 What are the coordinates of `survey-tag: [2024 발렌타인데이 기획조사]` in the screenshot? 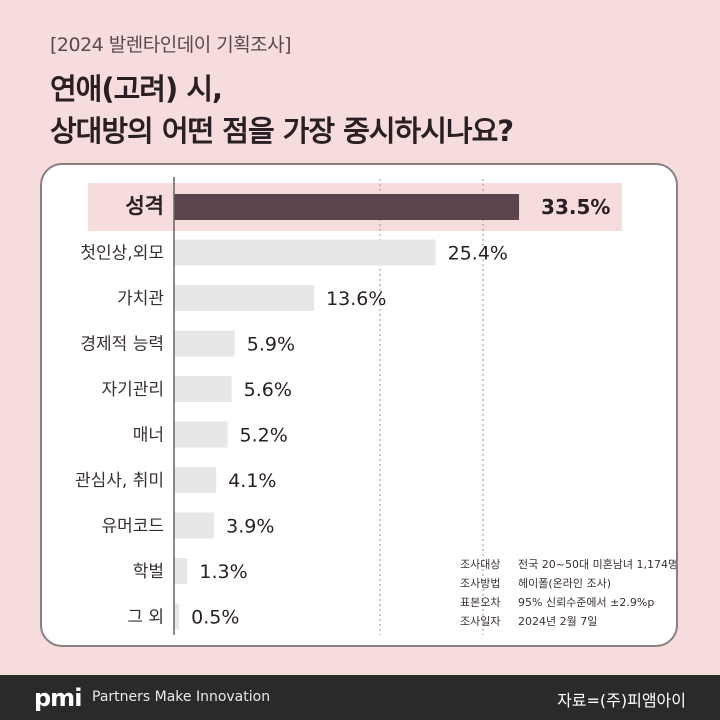 It's located at (171, 45).